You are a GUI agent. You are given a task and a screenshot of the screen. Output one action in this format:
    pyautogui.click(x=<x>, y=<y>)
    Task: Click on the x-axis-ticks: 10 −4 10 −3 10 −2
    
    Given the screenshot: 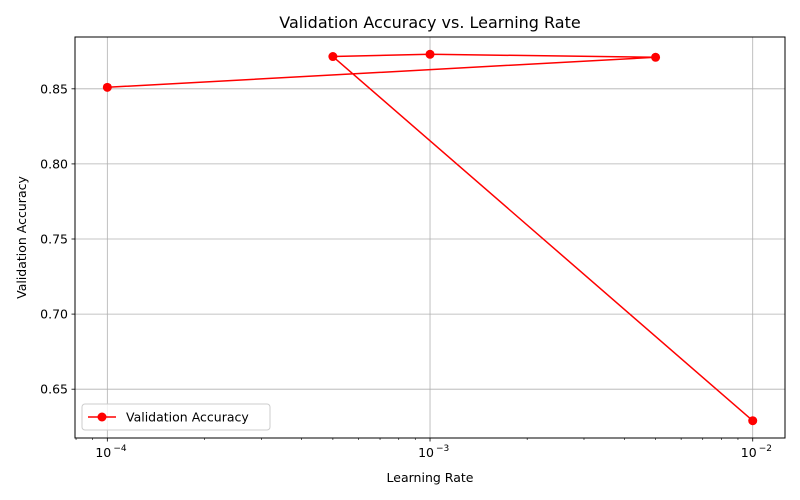 What is the action you would take?
    pyautogui.click(x=433, y=449)
    